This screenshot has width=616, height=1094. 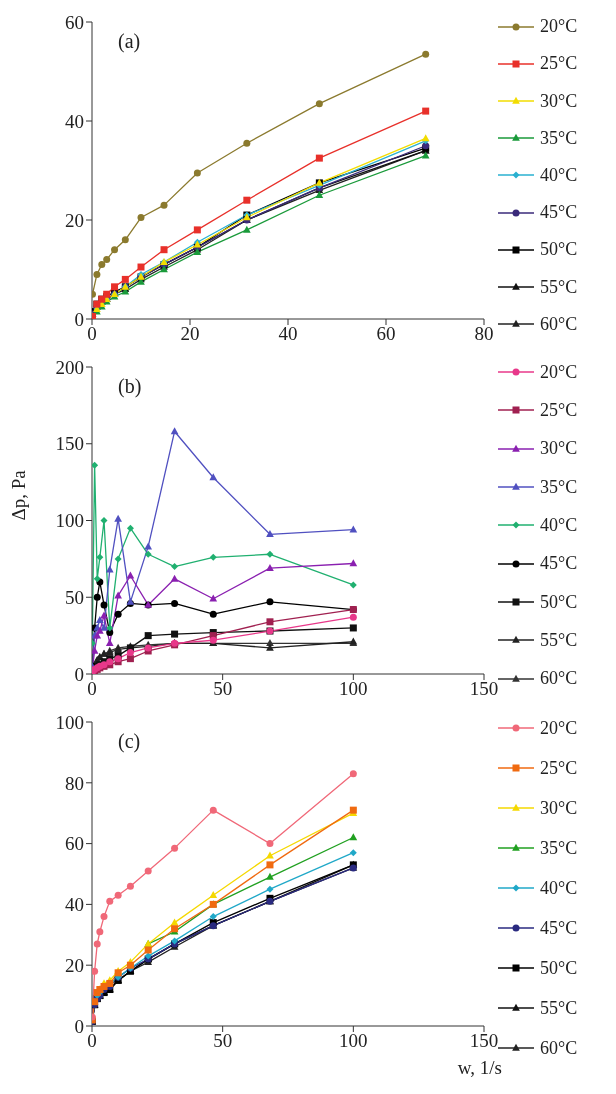 What do you see at coordinates (129, 741) in the screenshot?
I see `annotation: (c)` at bounding box center [129, 741].